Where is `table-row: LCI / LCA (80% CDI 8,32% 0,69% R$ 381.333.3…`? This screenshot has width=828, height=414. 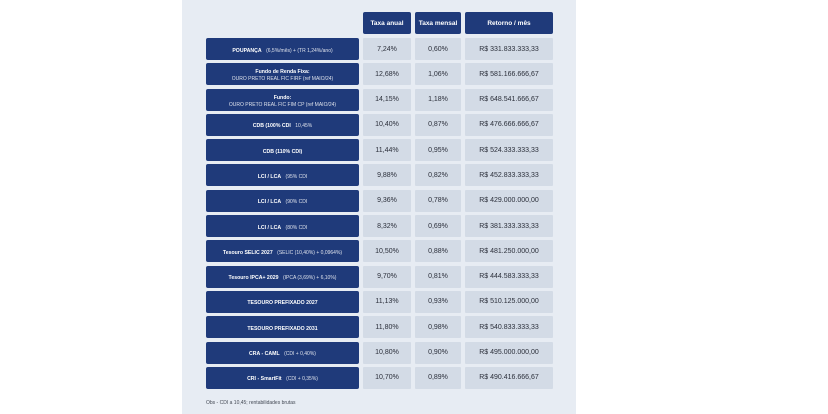
table-row: LCI / LCA (80% CDI 8,32% 0,69% R$ 381.333.3… is located at coordinates (379, 226).